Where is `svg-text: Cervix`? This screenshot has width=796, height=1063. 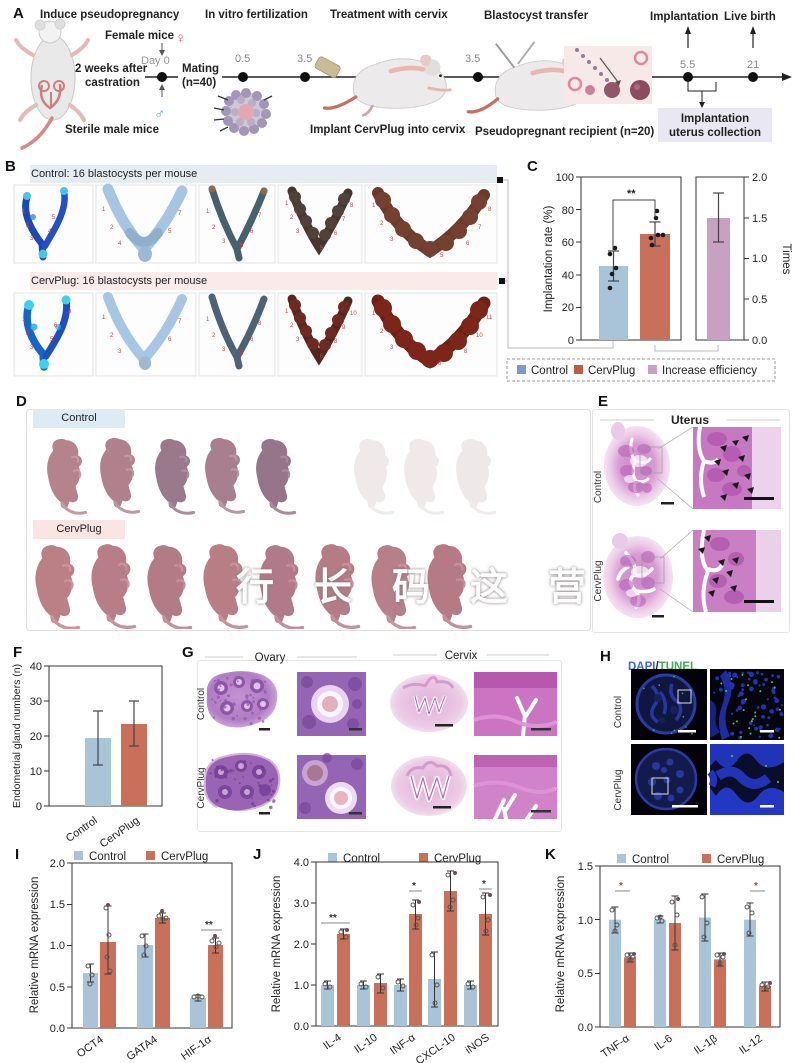
svg-text: Cervix is located at coordinates (461, 656).